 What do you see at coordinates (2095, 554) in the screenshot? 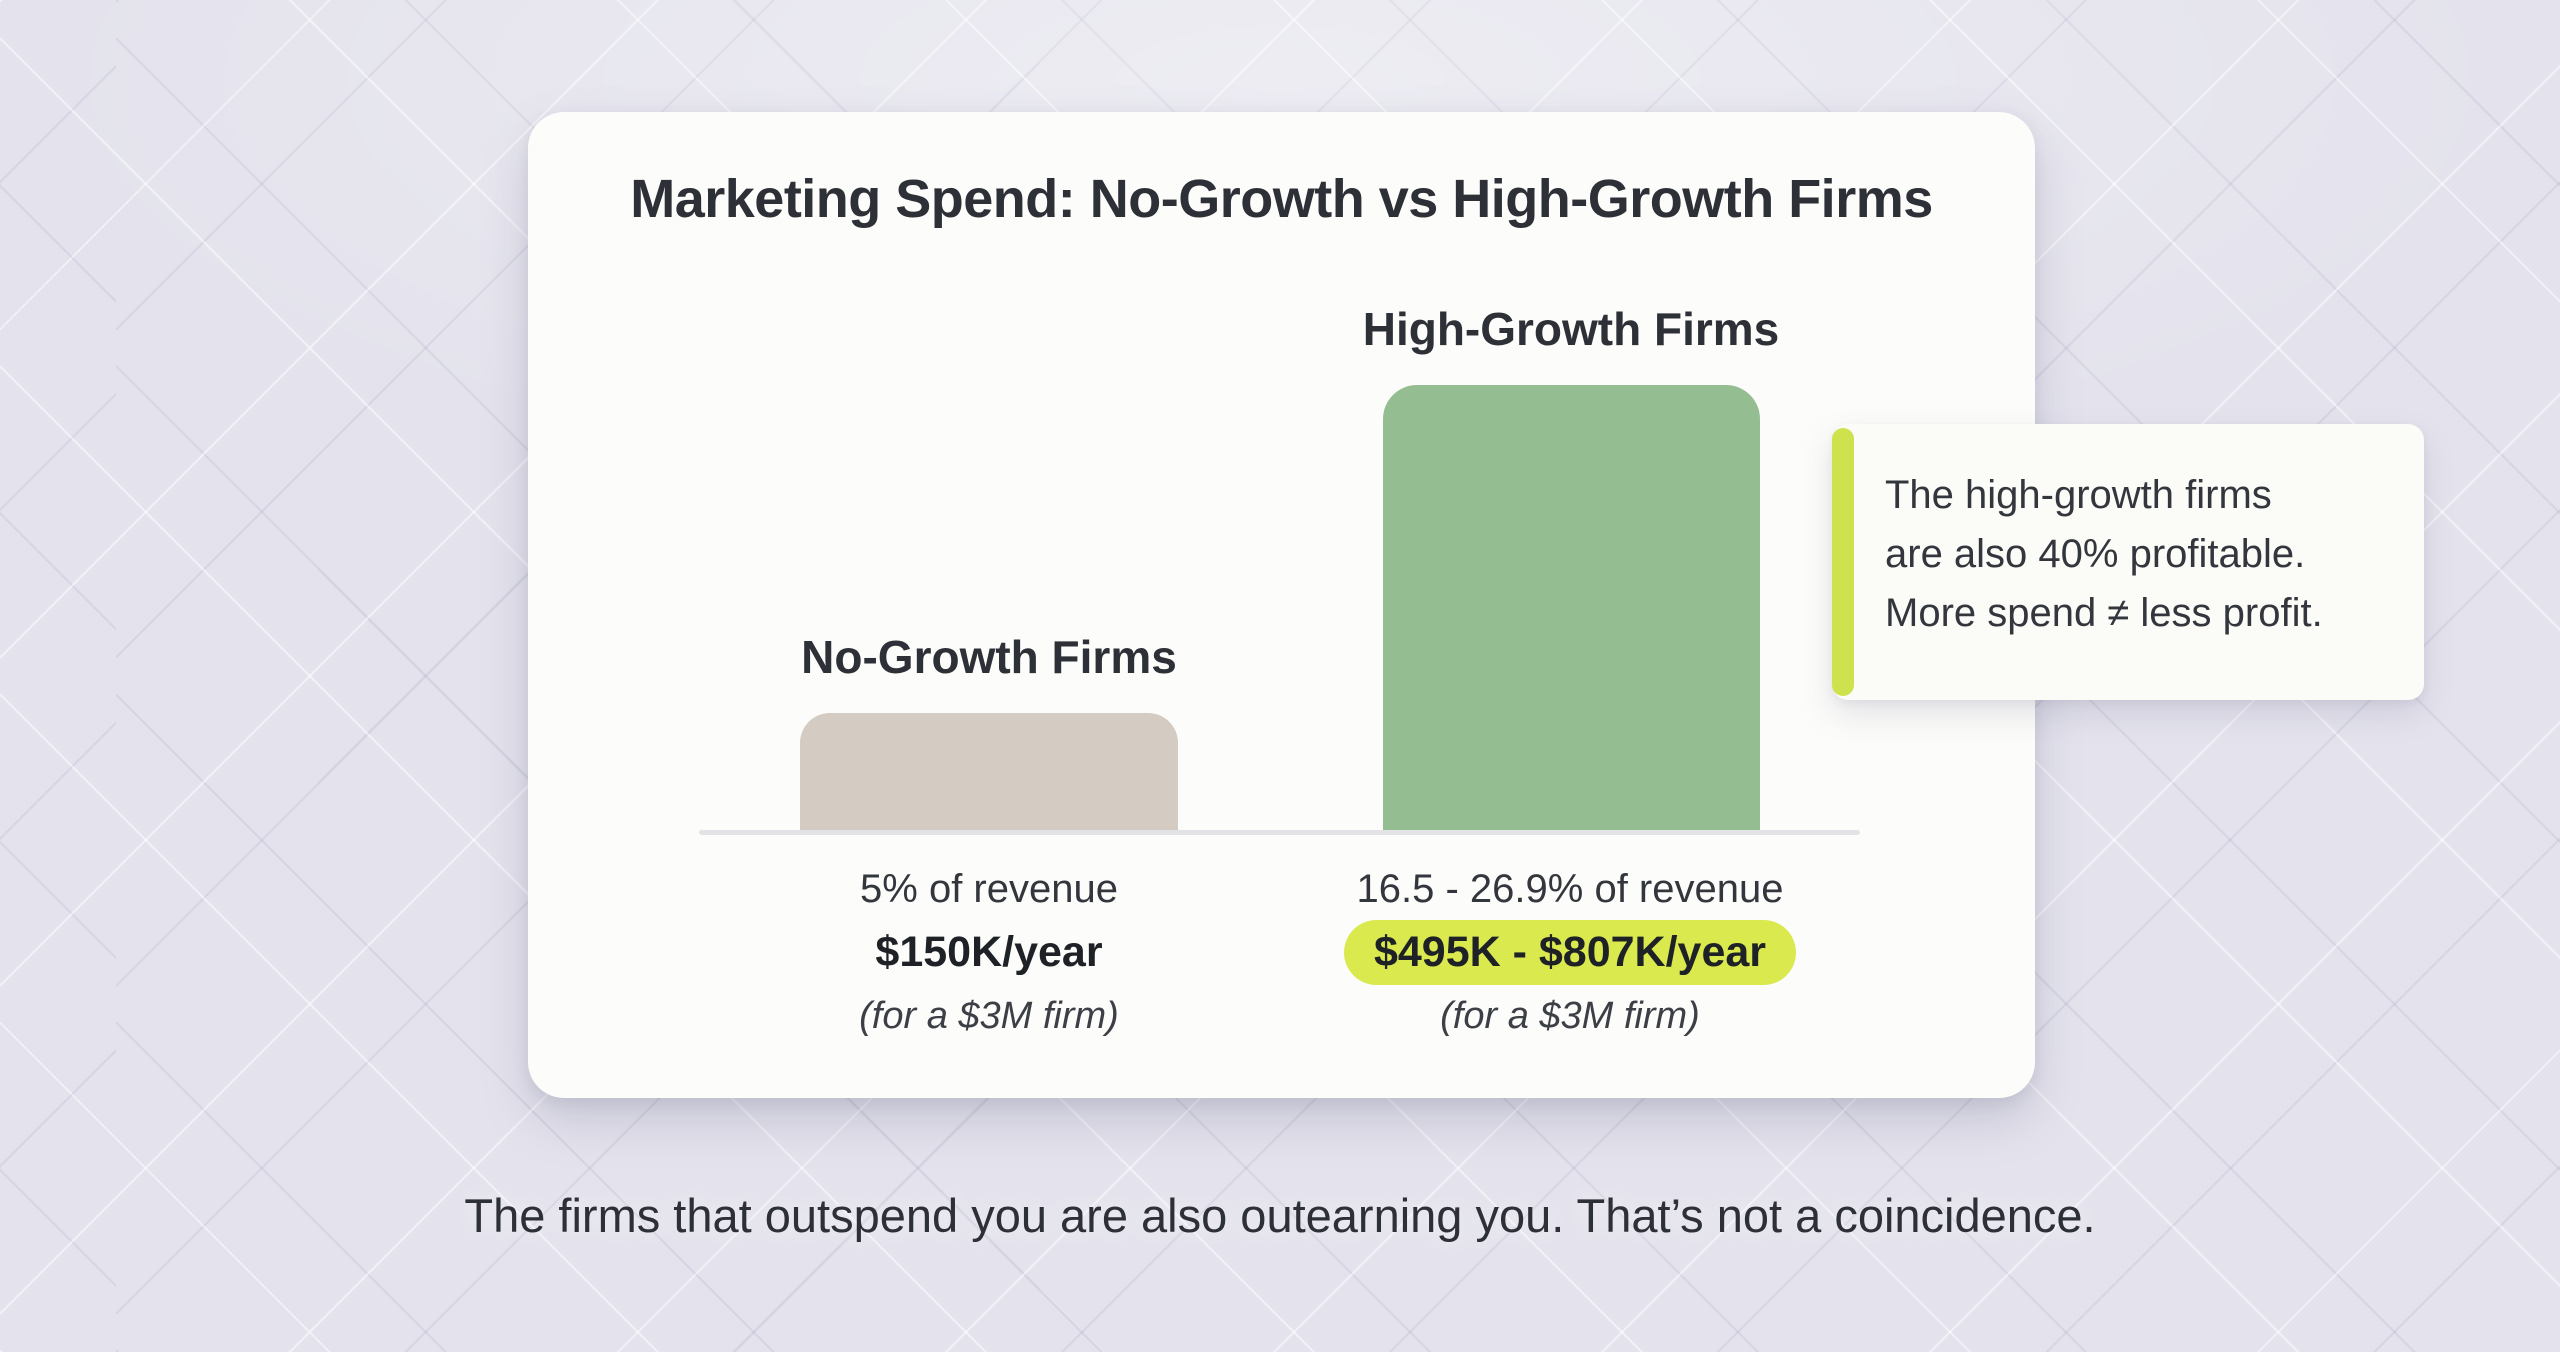
I see `callout-line: are also 40% profitable.` at bounding box center [2095, 554].